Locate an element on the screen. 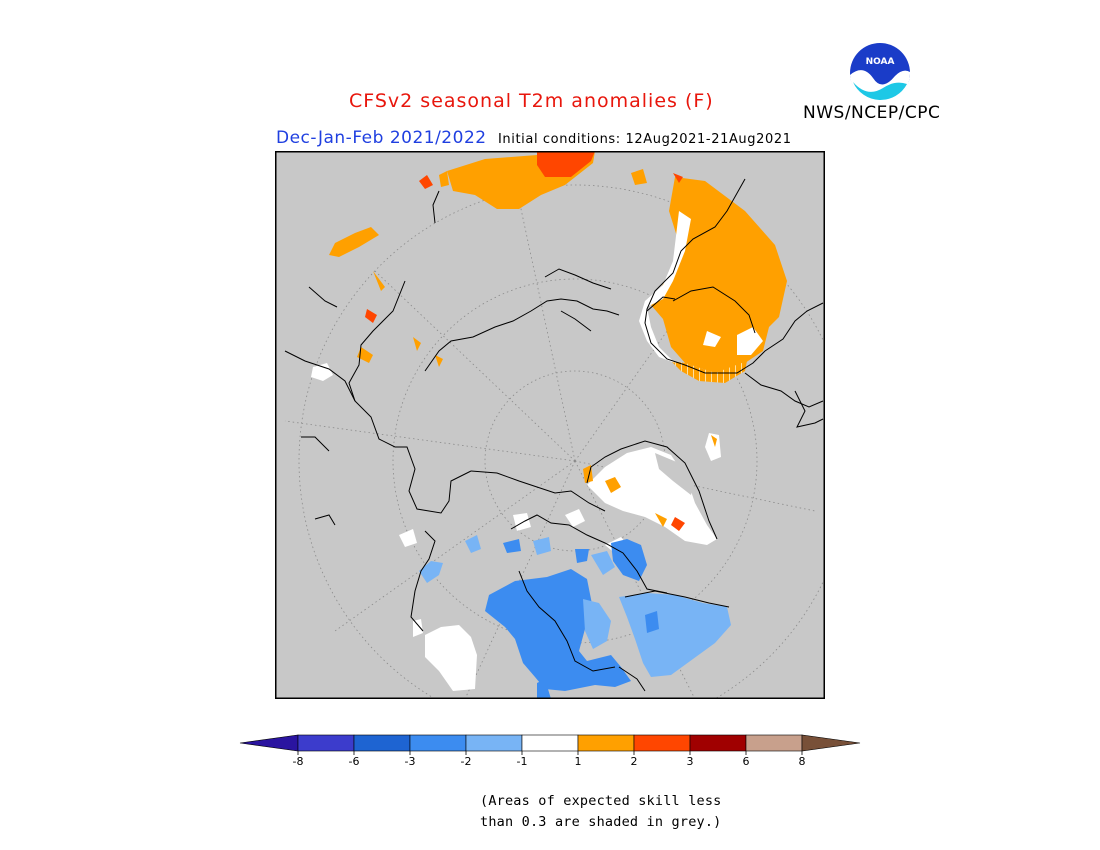  skill-note-line-2: than 0.3 are shaded in grey.) is located at coordinates (601, 822).